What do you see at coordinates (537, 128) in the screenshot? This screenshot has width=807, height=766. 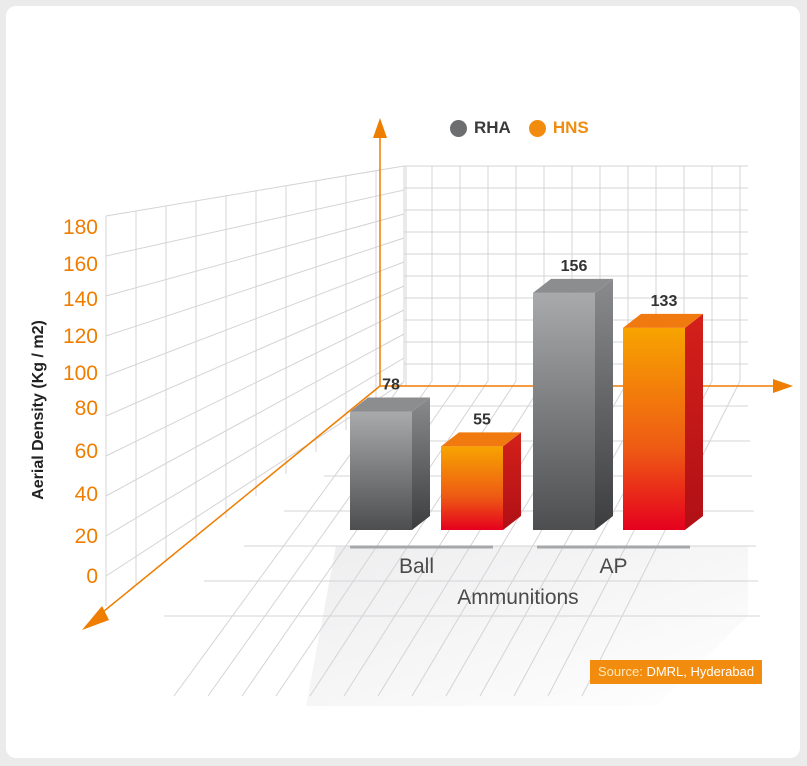 I see `legend-swatch-hns` at bounding box center [537, 128].